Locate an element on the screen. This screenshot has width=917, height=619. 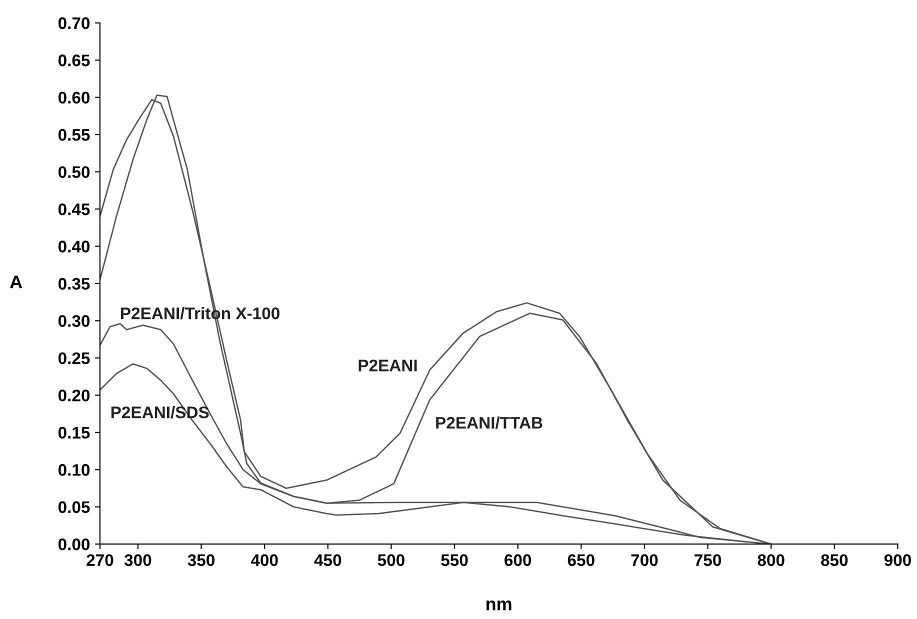
x-tick-label: 270 is located at coordinates (100, 560).